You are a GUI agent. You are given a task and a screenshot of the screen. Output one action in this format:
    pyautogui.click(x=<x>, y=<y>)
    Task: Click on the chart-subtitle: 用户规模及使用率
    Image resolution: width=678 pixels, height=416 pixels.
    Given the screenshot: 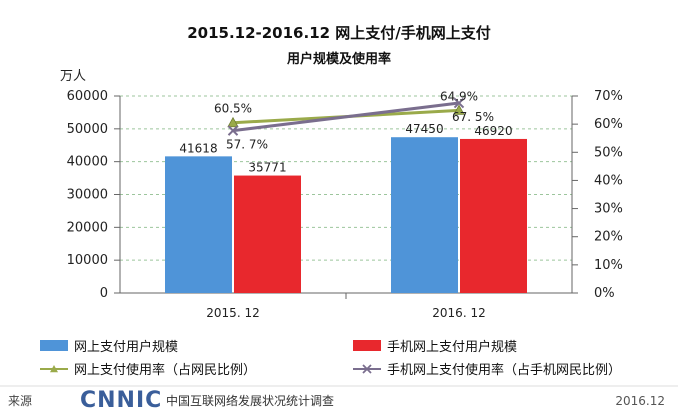 What is the action you would take?
    pyautogui.click(x=338, y=59)
    